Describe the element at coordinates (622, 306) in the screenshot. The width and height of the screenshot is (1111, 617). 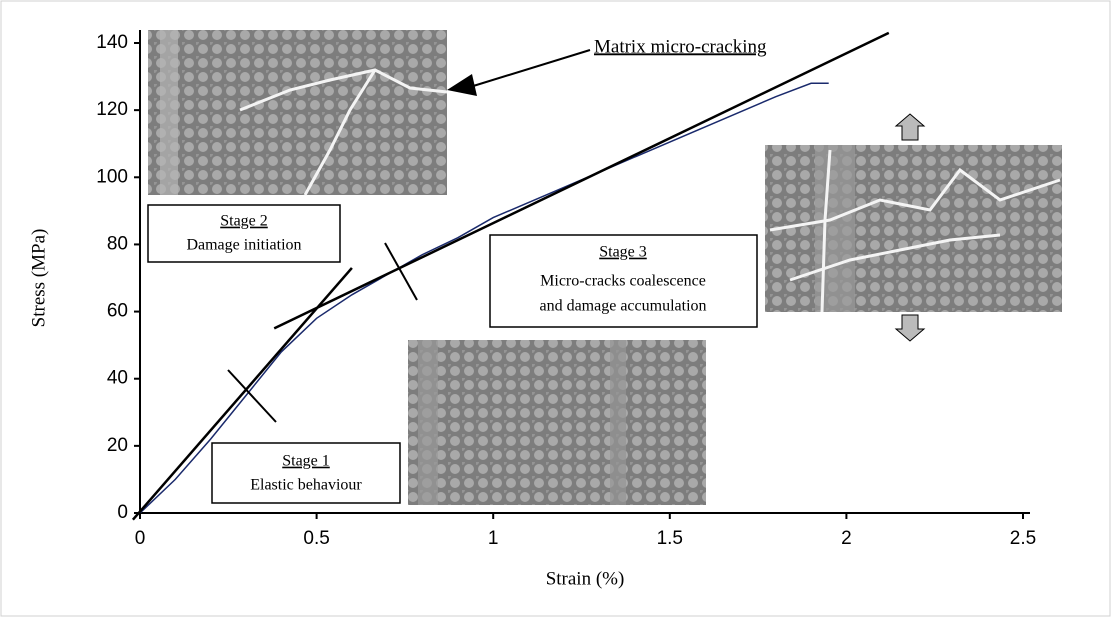
I see `annotation: and damage accumulation` at that location.